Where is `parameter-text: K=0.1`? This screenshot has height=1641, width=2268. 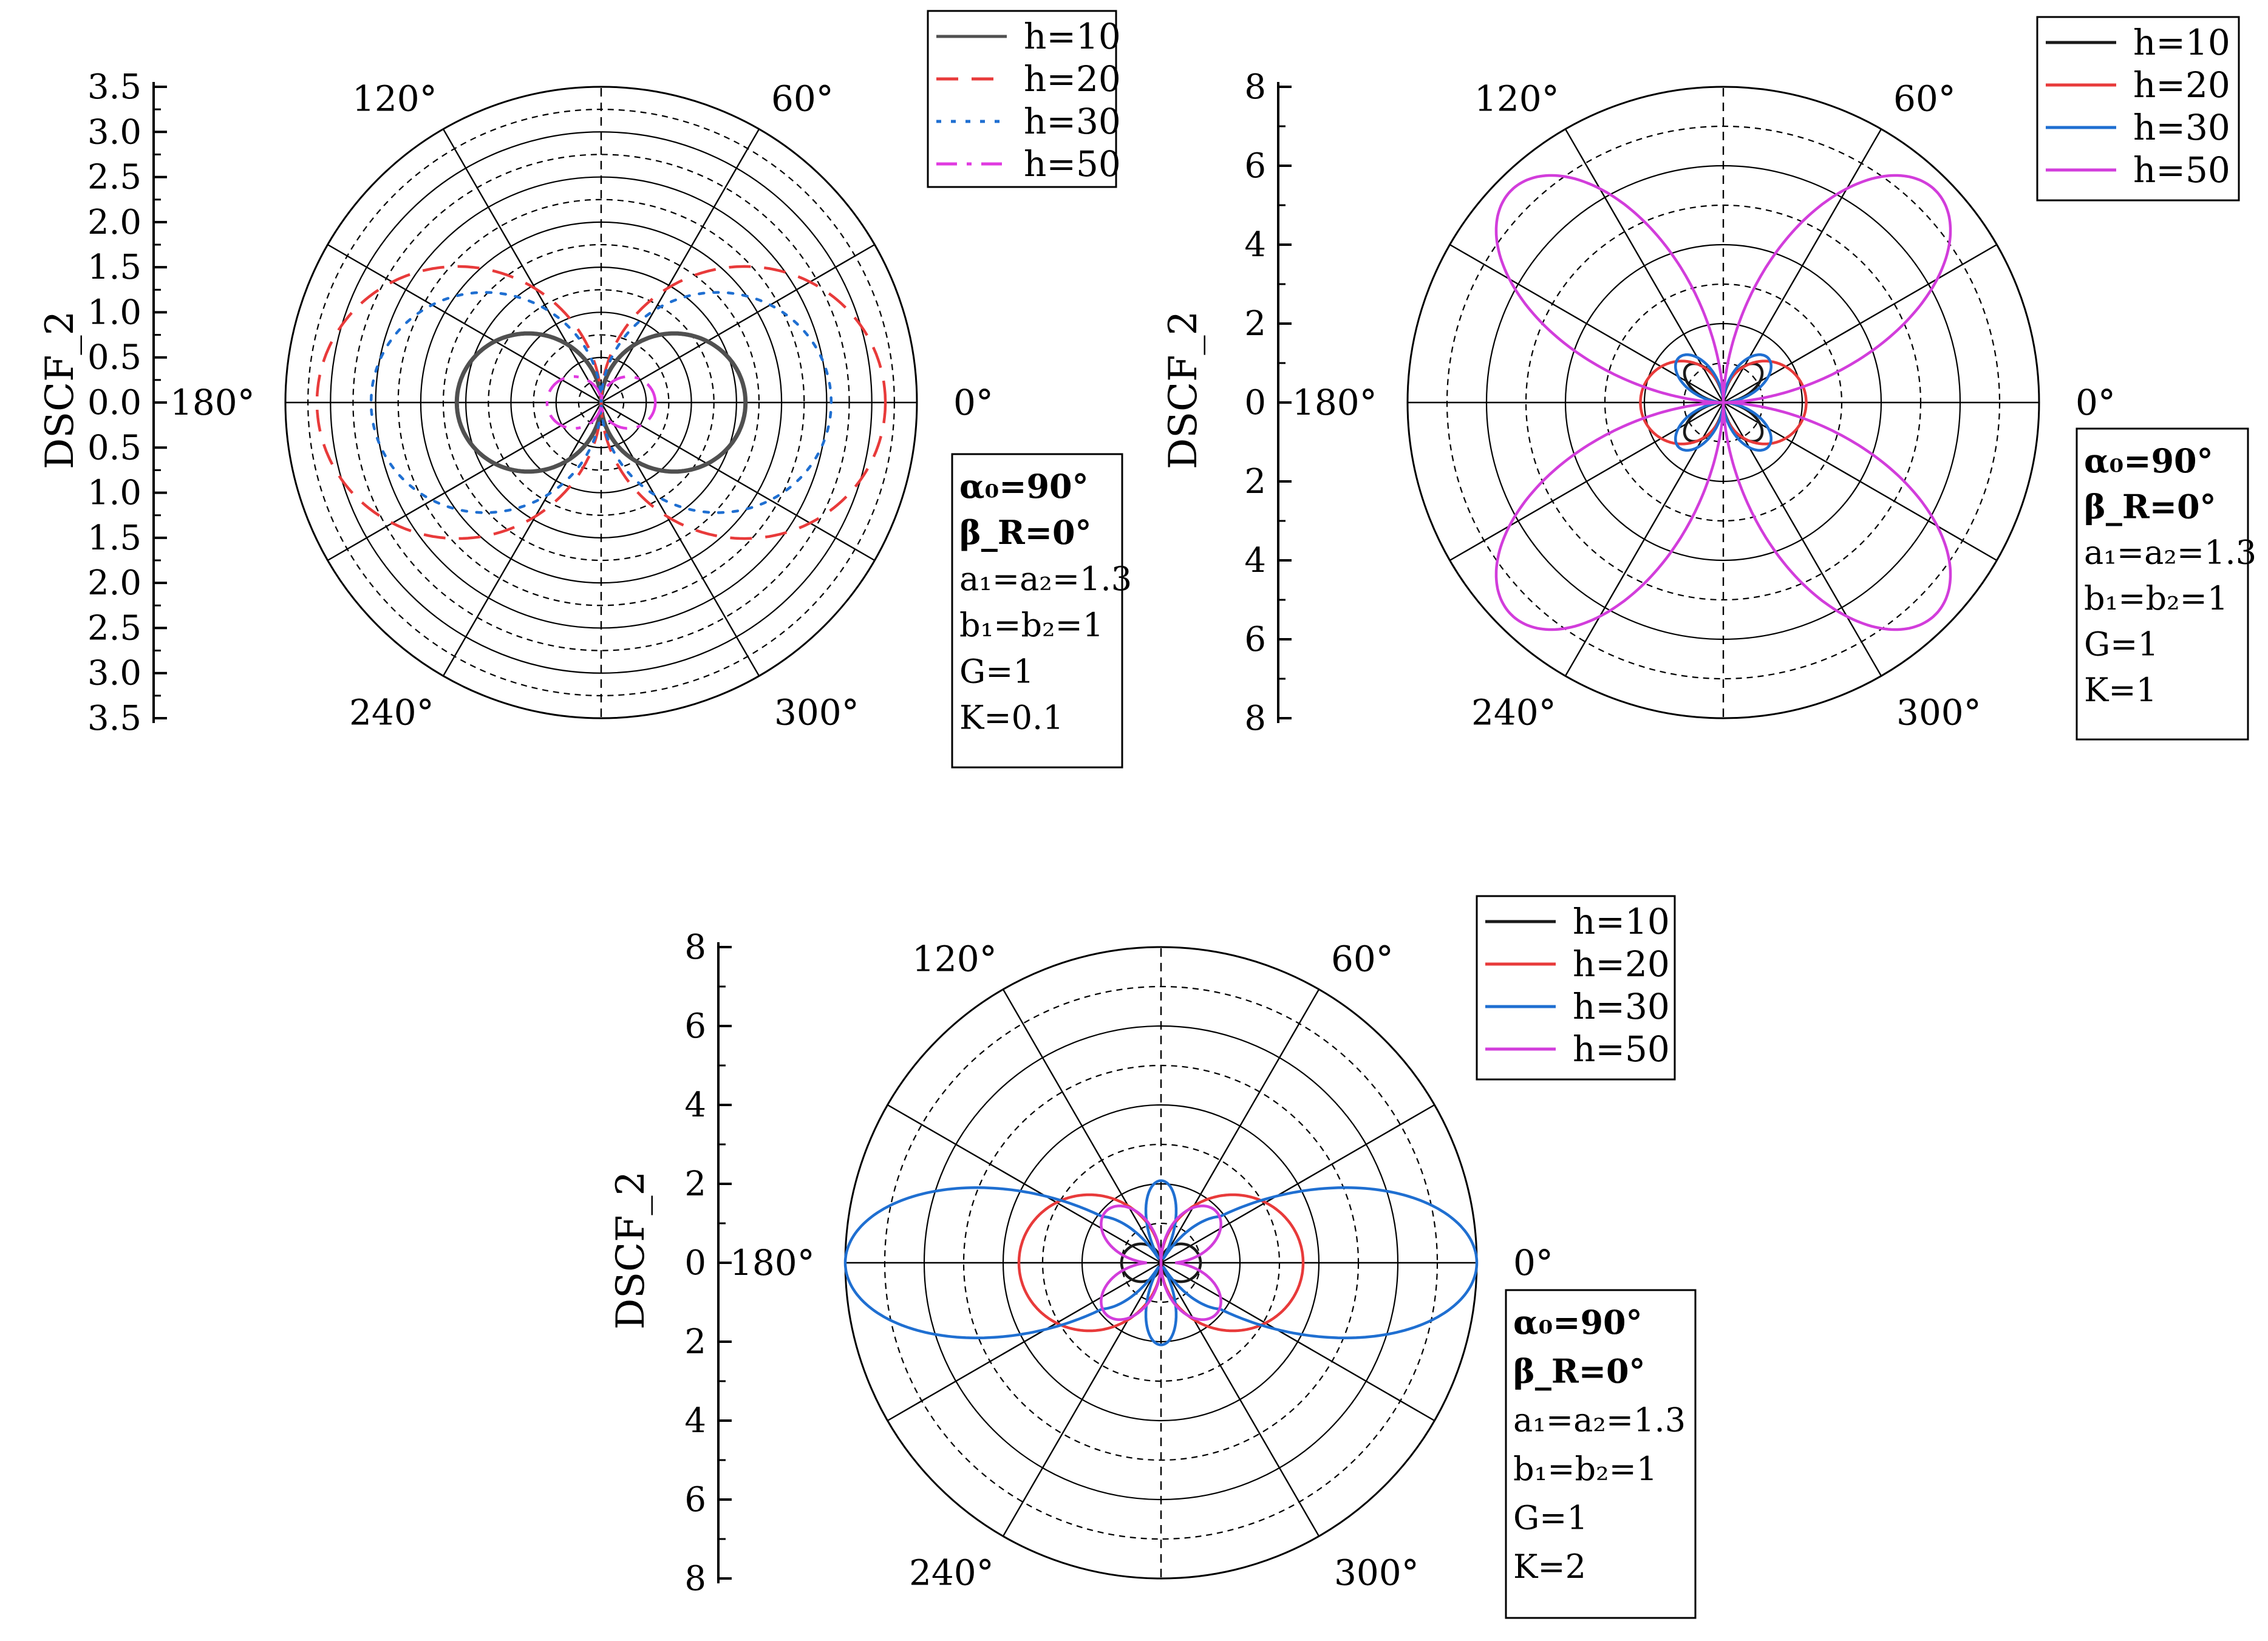
parameter-text: K=0.1 is located at coordinates (1011, 717).